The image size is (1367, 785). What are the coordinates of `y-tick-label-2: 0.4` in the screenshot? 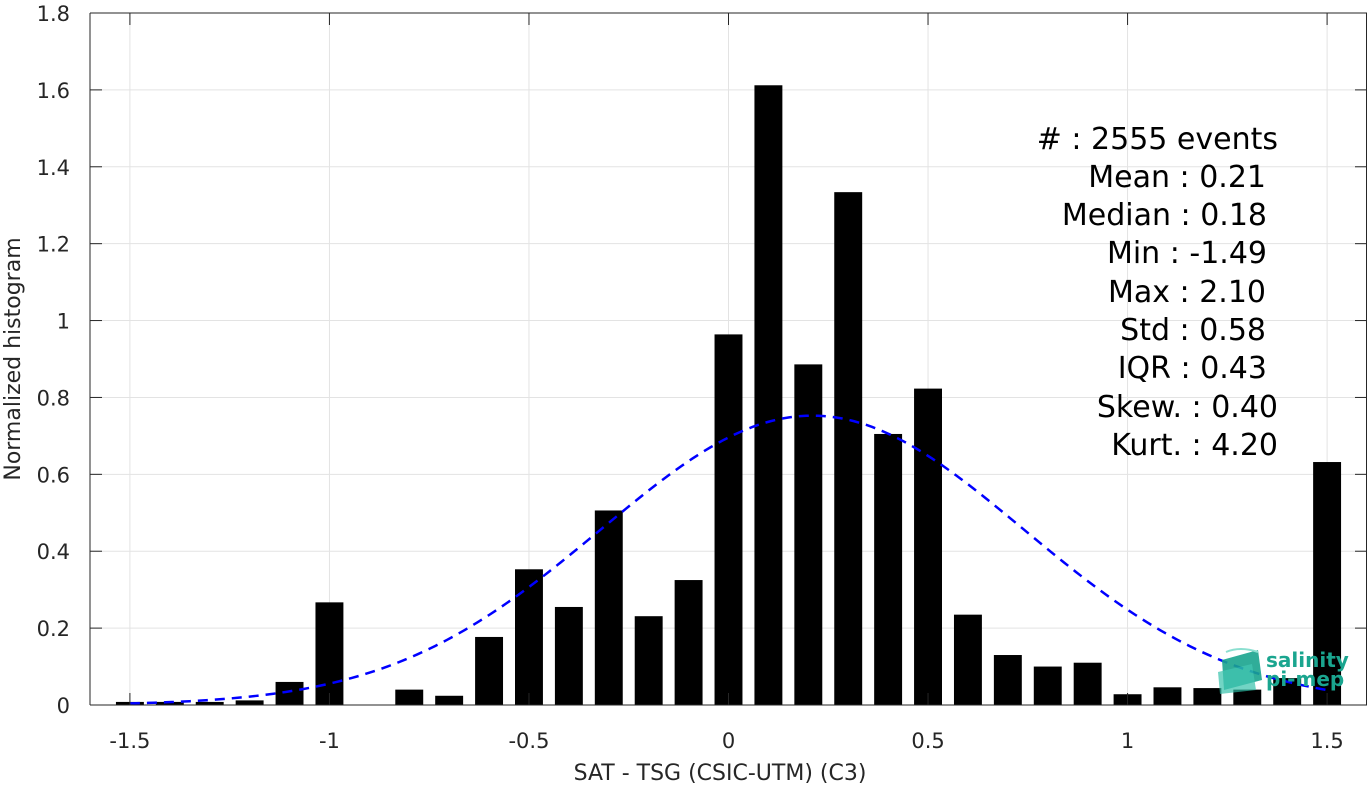 It's located at (53, 552).